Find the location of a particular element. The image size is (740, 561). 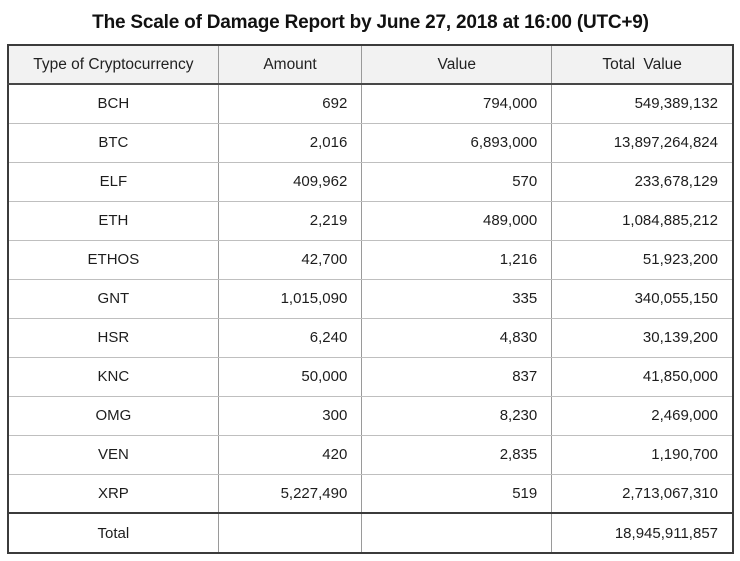

cell-total-value: 13,897,264,824 is located at coordinates (642, 142).